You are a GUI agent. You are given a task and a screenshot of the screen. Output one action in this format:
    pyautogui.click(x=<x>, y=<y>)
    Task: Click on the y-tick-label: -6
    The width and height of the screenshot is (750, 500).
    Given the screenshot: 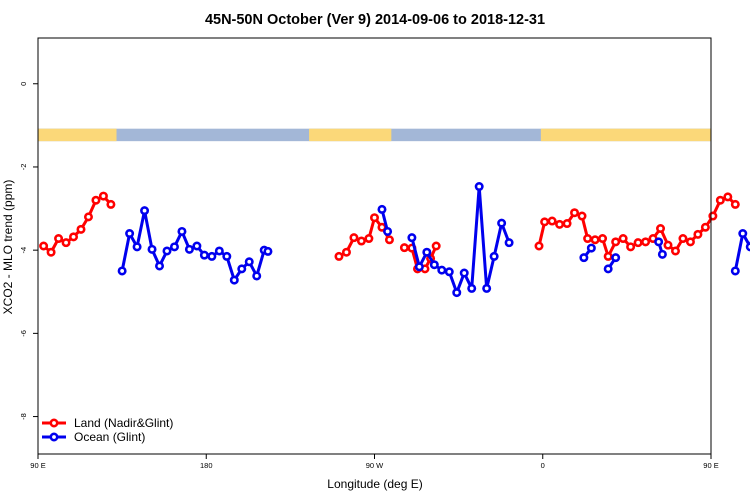 What is the action you would take?
    pyautogui.click(x=23, y=333)
    